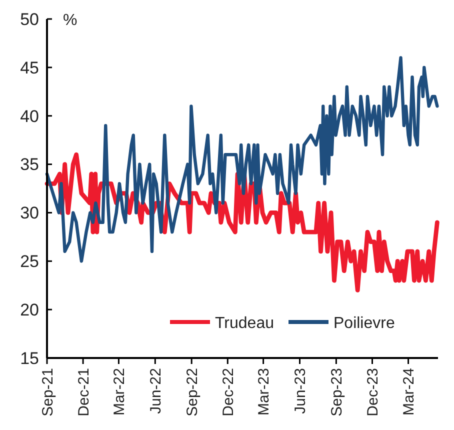 The image size is (454, 430). Describe the element at coordinates (47, 392) in the screenshot. I see `x-tick-label: Sep-21` at that location.